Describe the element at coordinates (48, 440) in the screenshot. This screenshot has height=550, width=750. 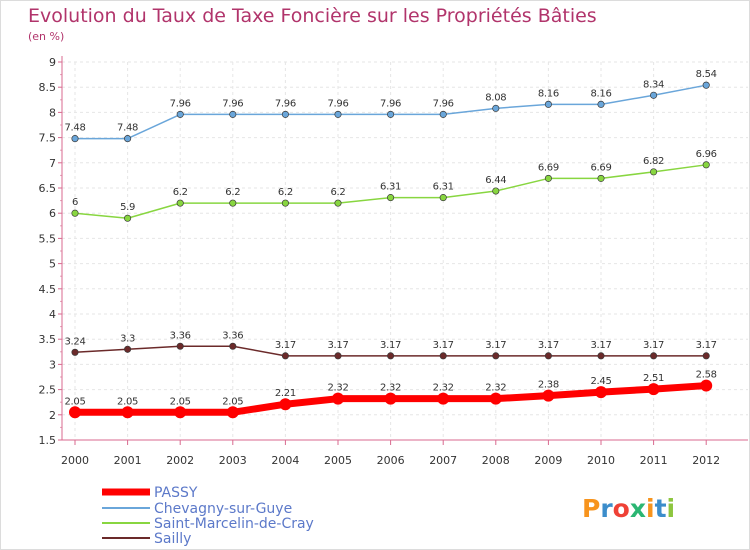
I see `y-tick-label: 1.5` at that location.